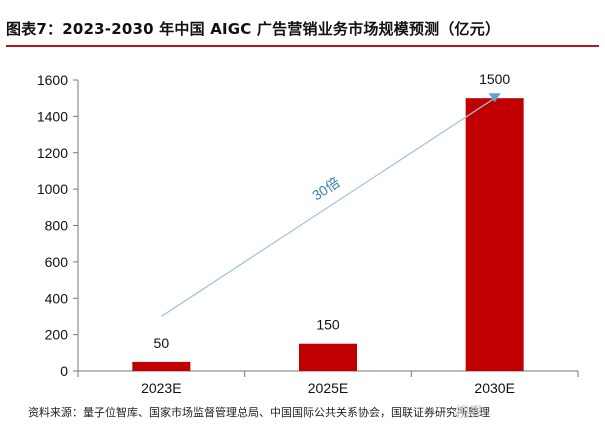  Describe the element at coordinates (57, 226) in the screenshot. I see `y-tick-label: 800` at that location.